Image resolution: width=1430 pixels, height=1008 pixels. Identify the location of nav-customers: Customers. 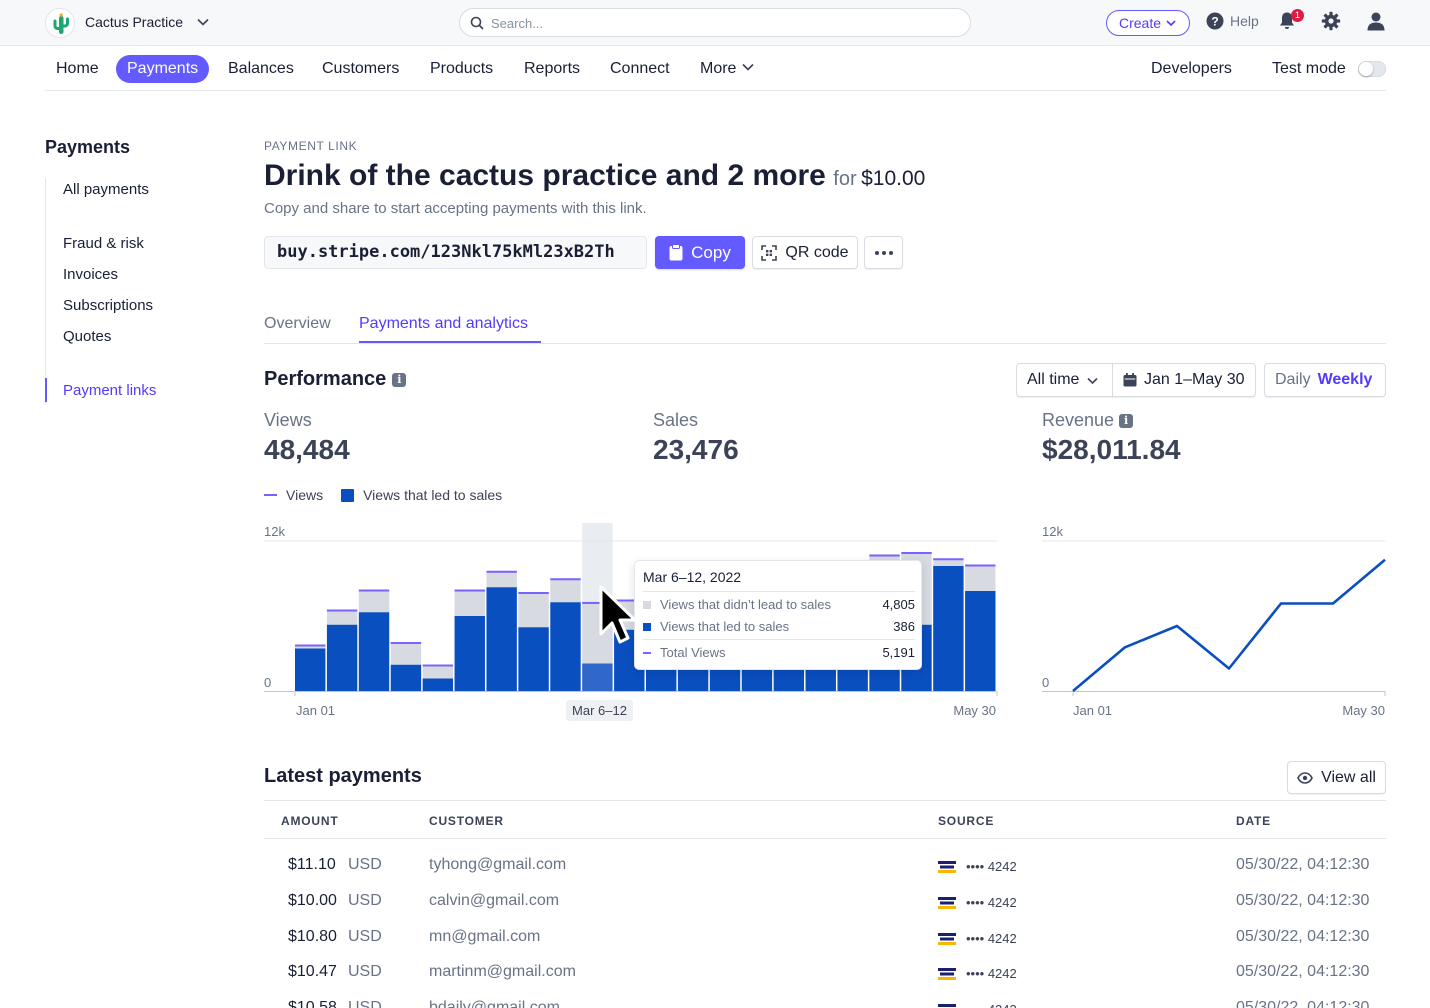
(361, 68).